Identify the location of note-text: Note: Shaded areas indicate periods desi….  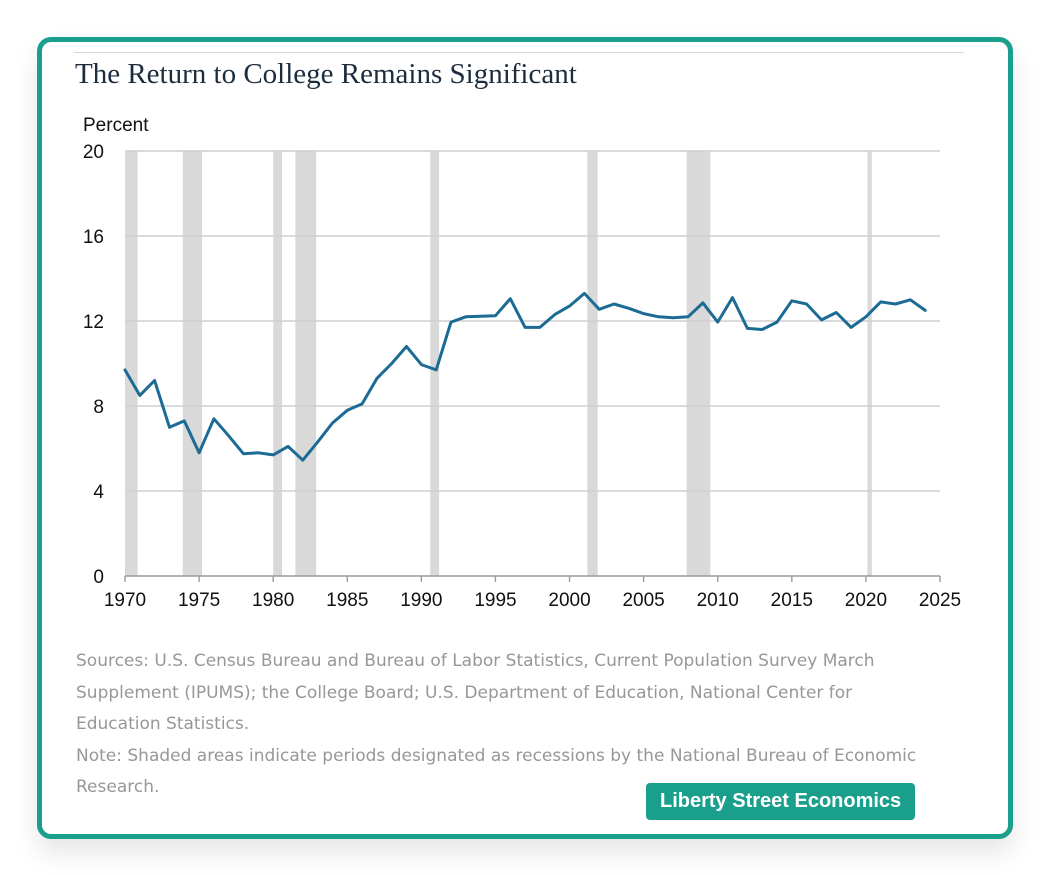
(496, 771).